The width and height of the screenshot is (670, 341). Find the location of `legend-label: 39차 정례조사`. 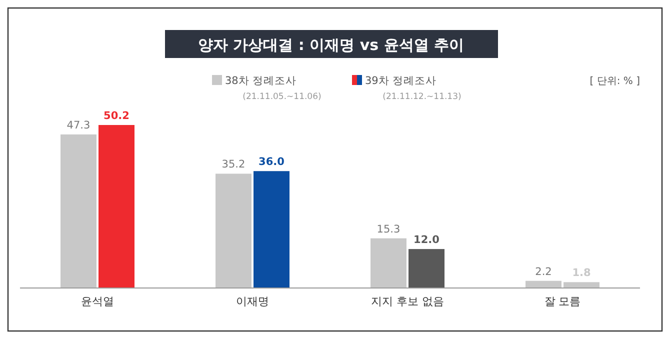

legend-label: 39차 정례조사 is located at coordinates (401, 81).